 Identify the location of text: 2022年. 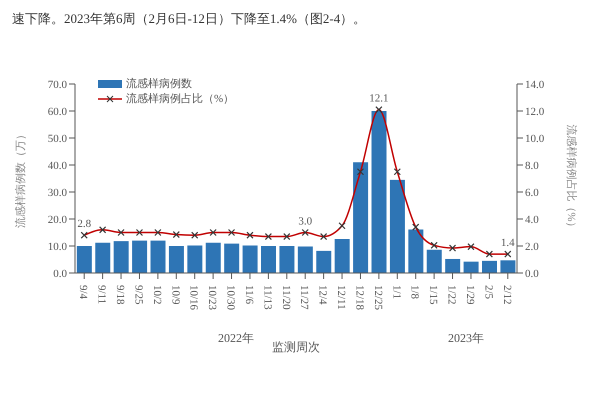
(236, 338).